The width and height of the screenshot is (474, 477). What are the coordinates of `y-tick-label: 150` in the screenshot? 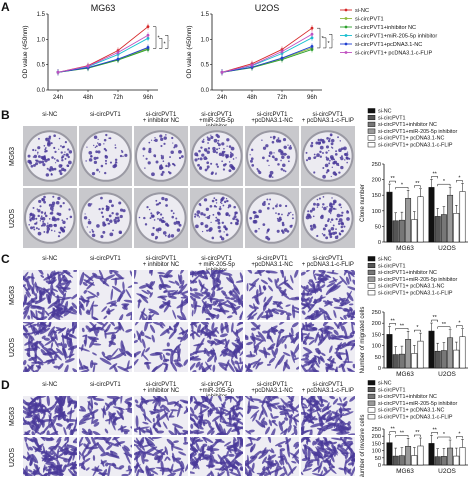 It's located at (376, 444).